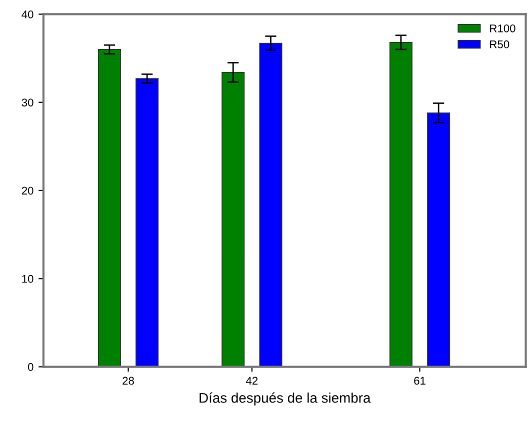 This screenshot has width=530, height=430. What do you see at coordinates (252, 380) in the screenshot?
I see `x-tick-label: 42` at bounding box center [252, 380].